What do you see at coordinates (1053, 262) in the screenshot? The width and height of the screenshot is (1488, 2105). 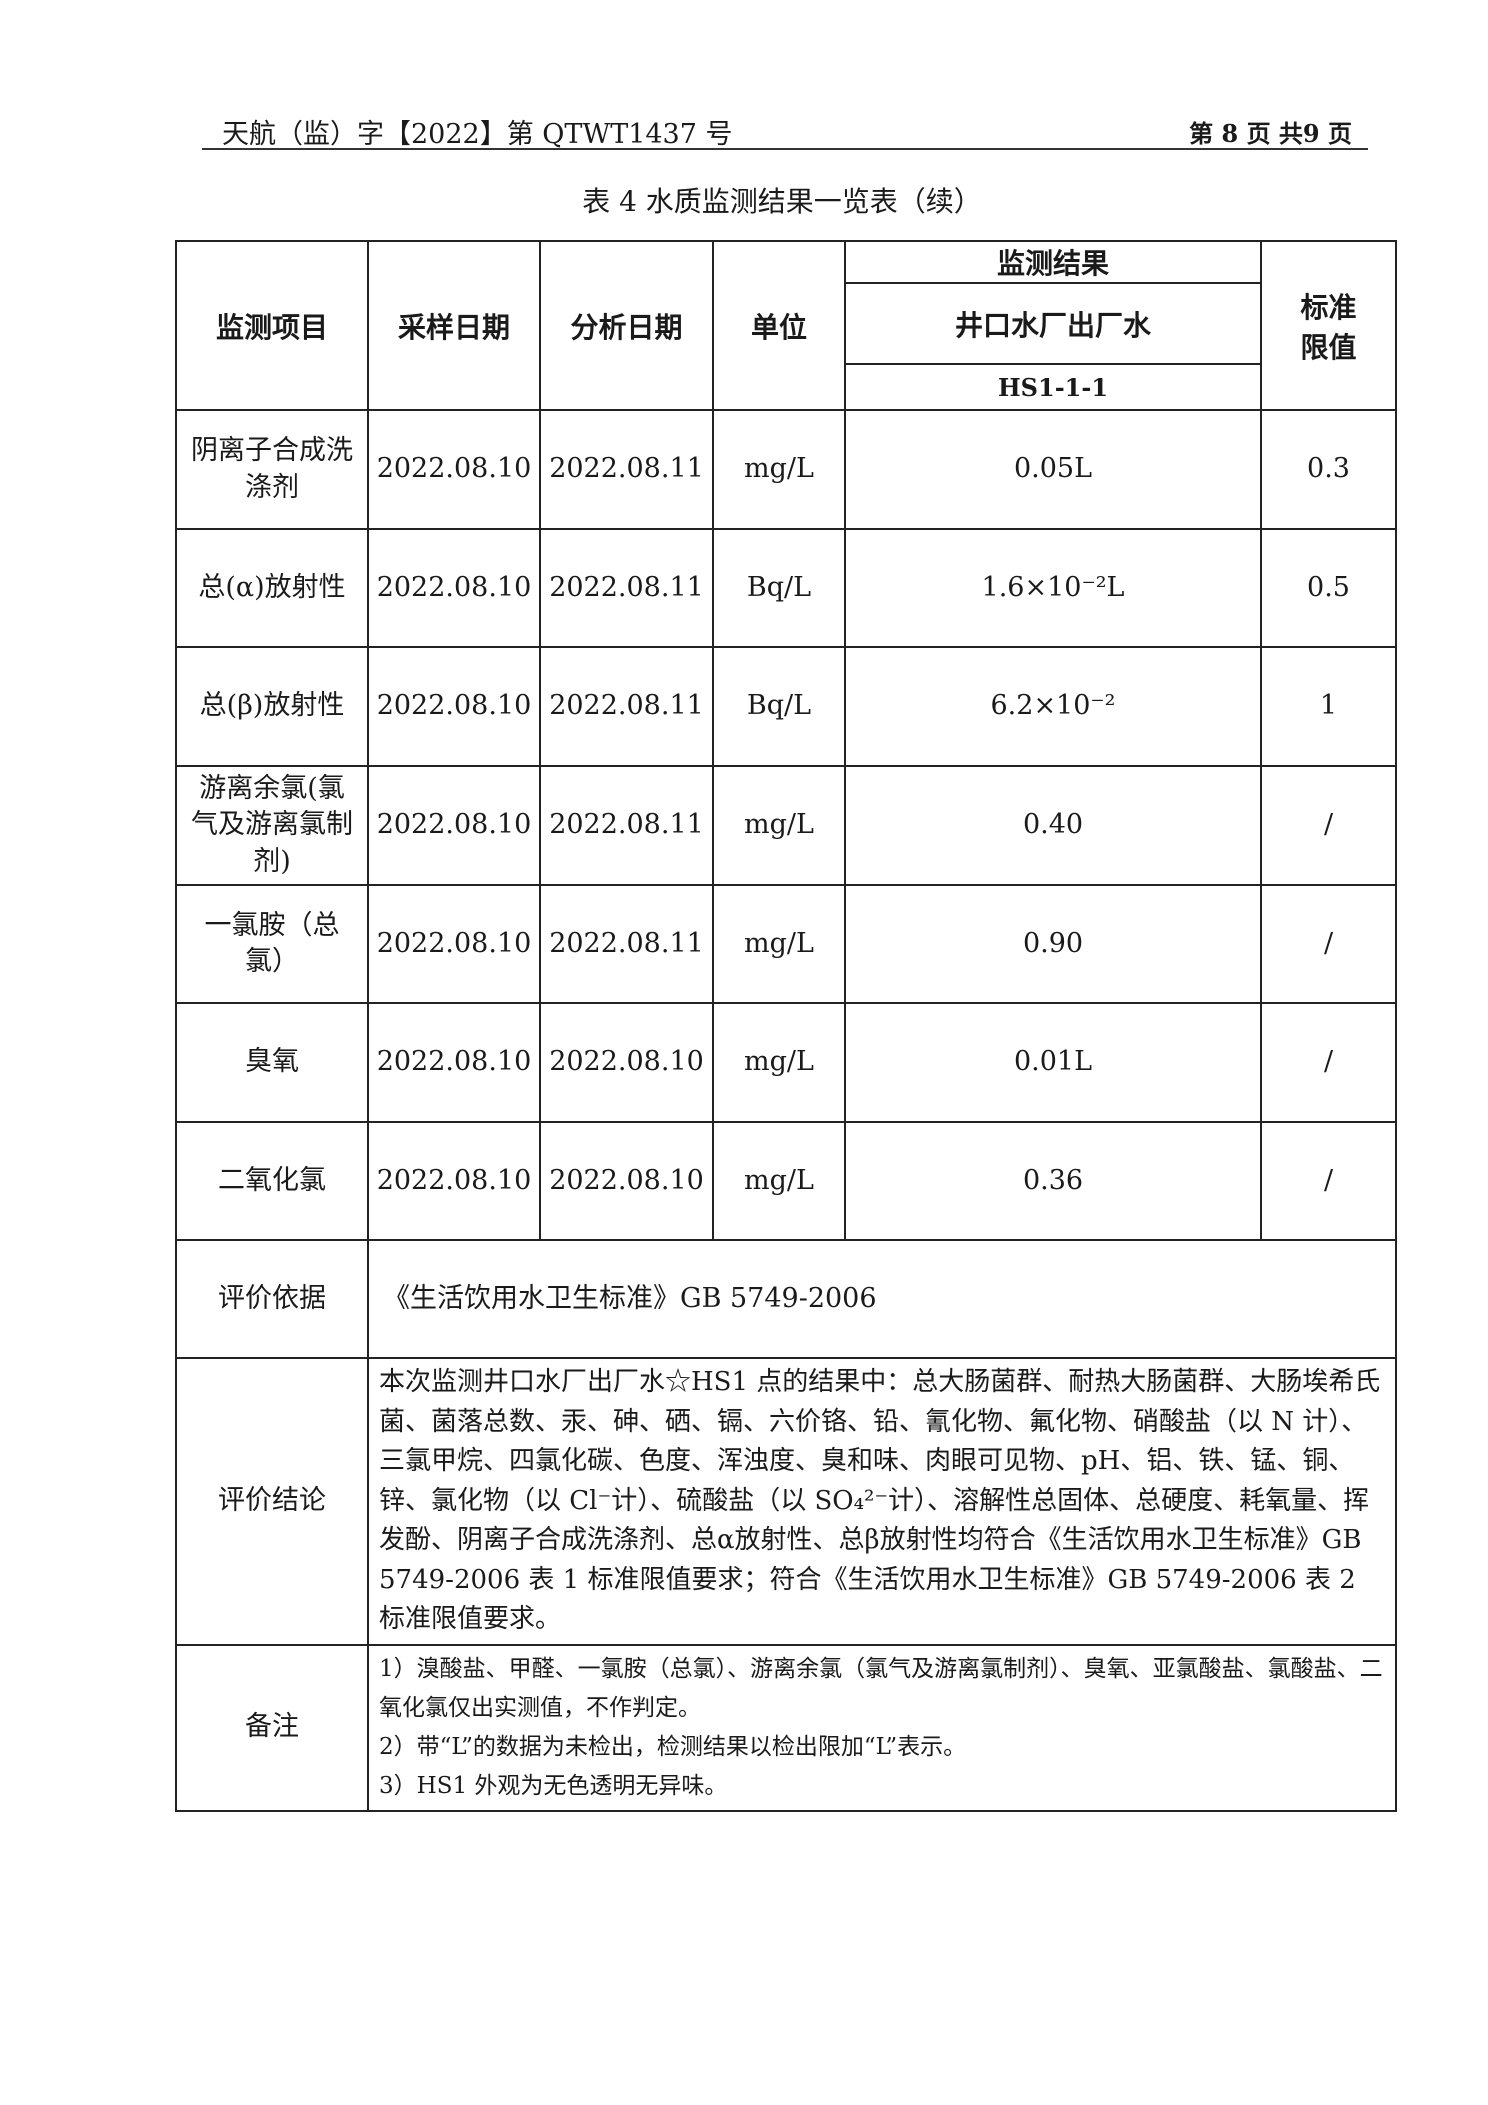 I see `header-results: 监测结果` at bounding box center [1053, 262].